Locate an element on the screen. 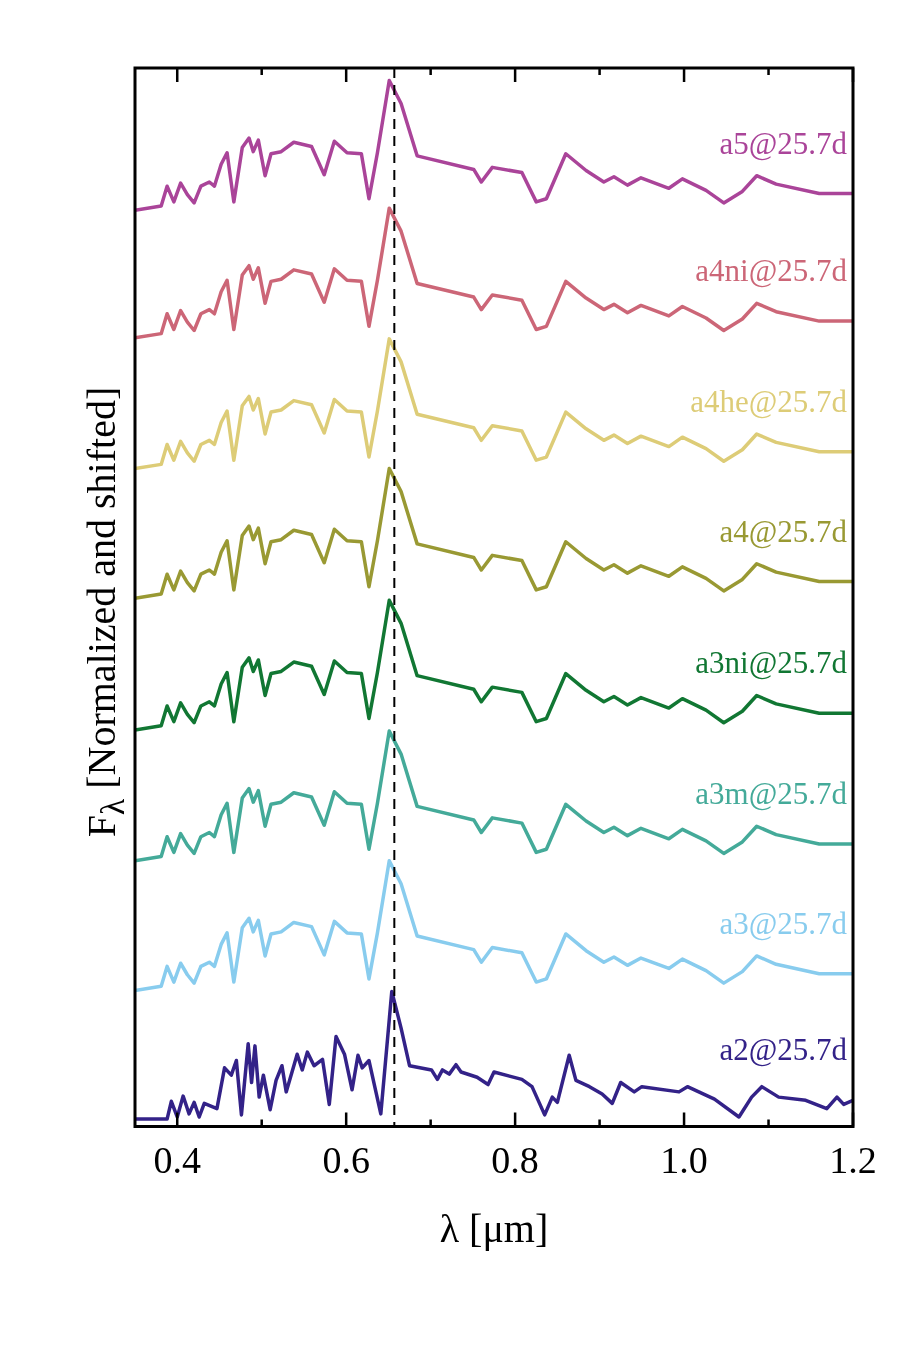  series-label: a5@25.7d is located at coordinates (783, 143).